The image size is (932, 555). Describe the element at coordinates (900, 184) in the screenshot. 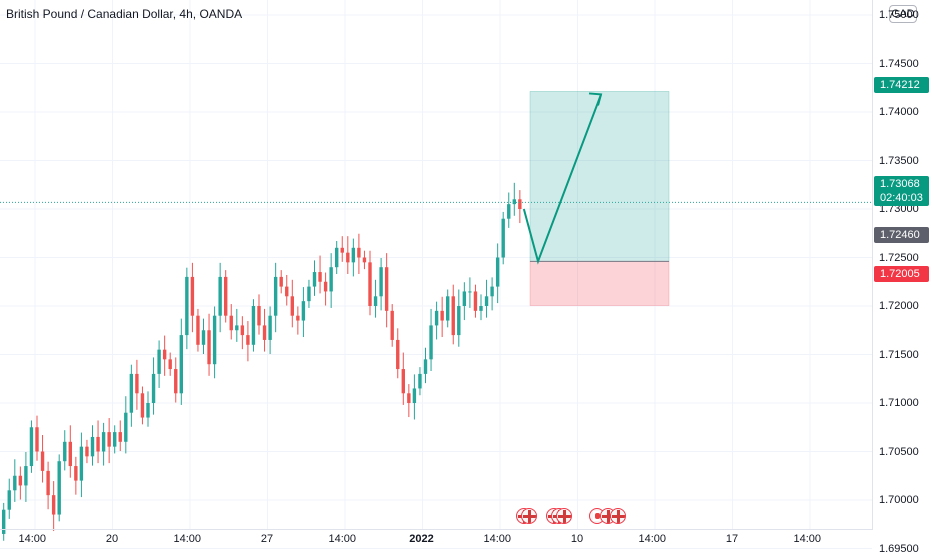

I see `current-price-label: 1.73068` at that location.